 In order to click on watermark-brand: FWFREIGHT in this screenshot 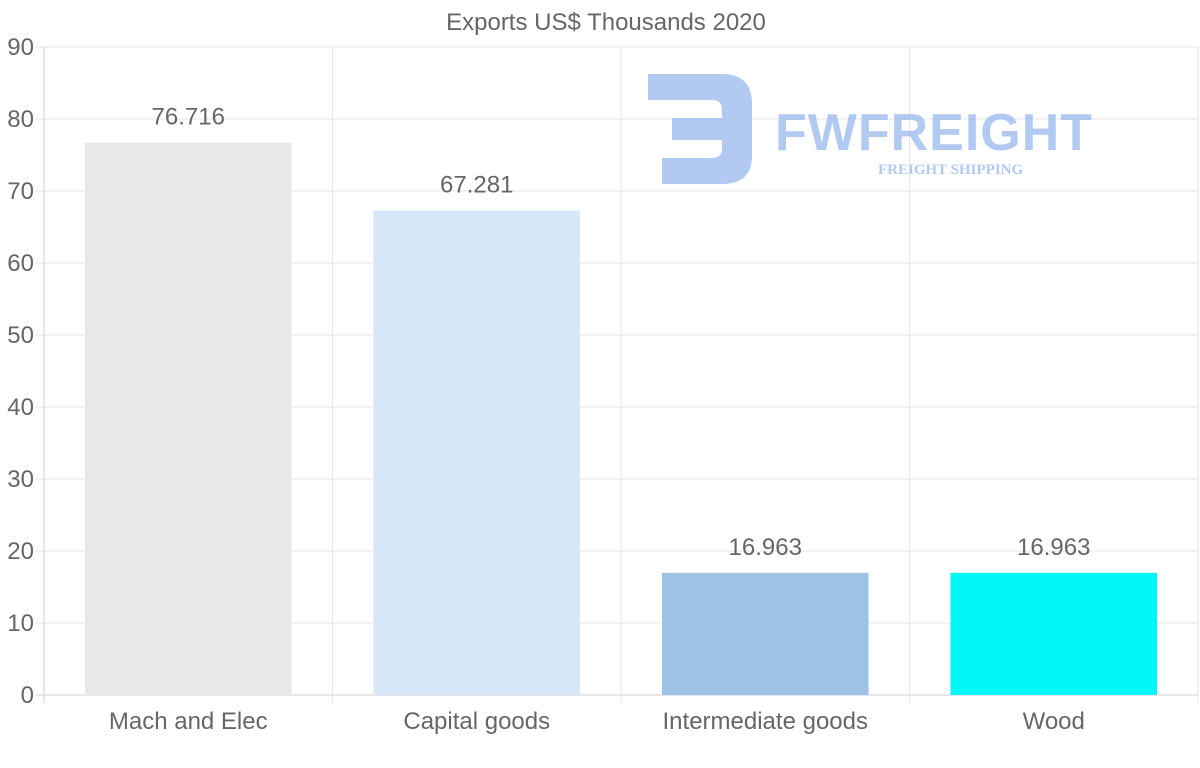, I will do `click(934, 133)`.